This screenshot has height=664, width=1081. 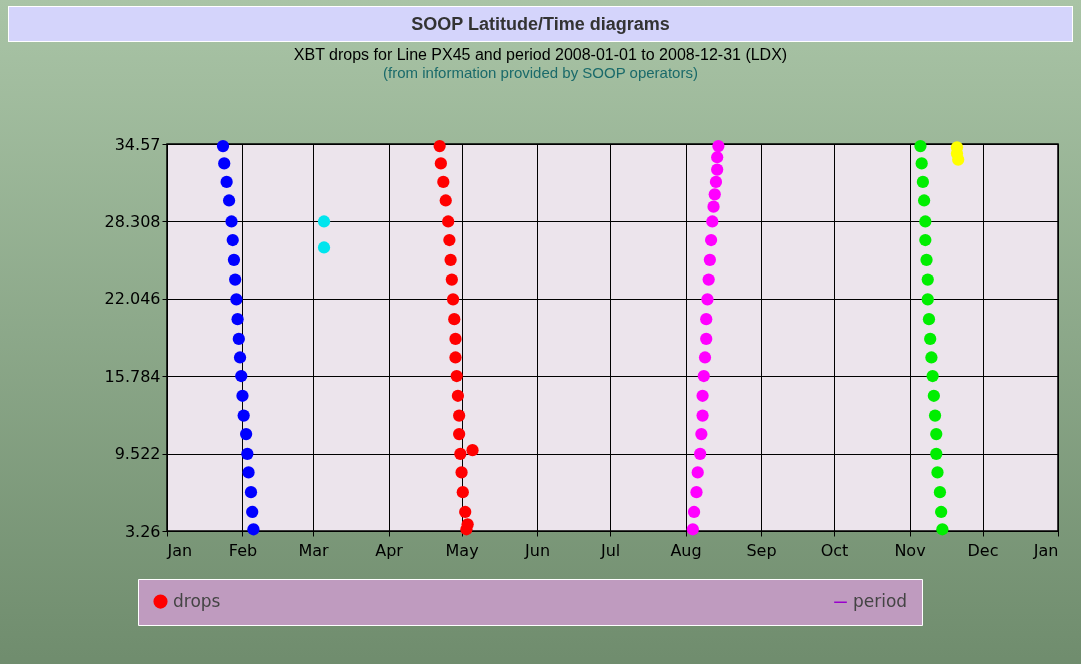 I want to click on y-tick-label: 9.522, so click(x=137, y=454).